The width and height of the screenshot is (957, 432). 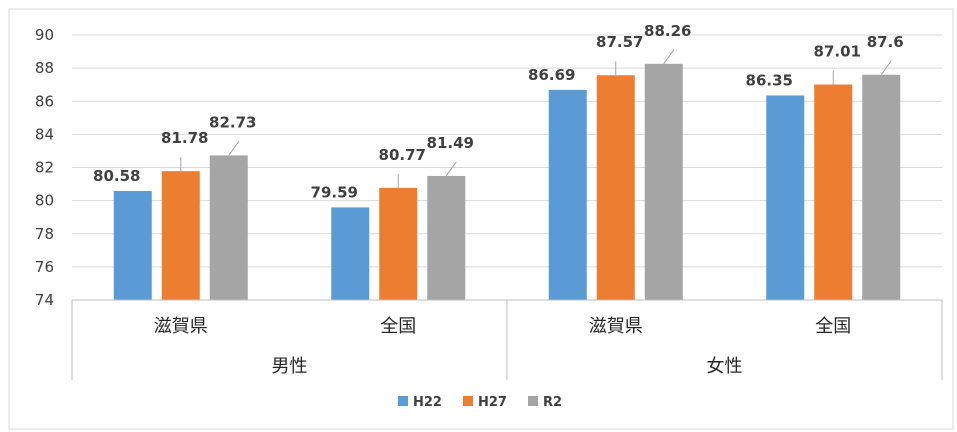 What do you see at coordinates (184, 138) in the screenshot?
I see `data-label-h27-0: 81.78` at bounding box center [184, 138].